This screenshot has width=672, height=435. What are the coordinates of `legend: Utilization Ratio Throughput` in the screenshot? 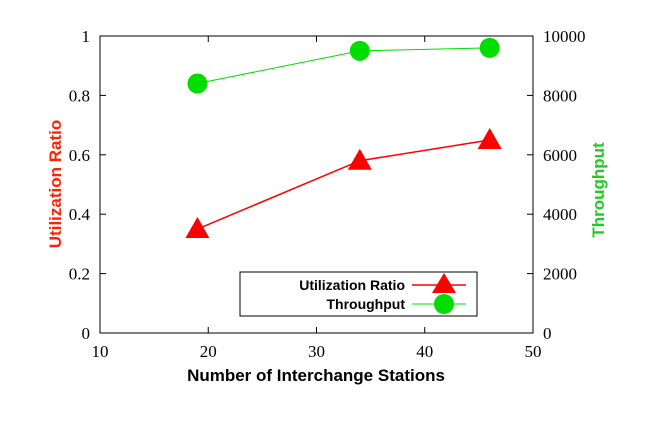 It's located at (358, 294).